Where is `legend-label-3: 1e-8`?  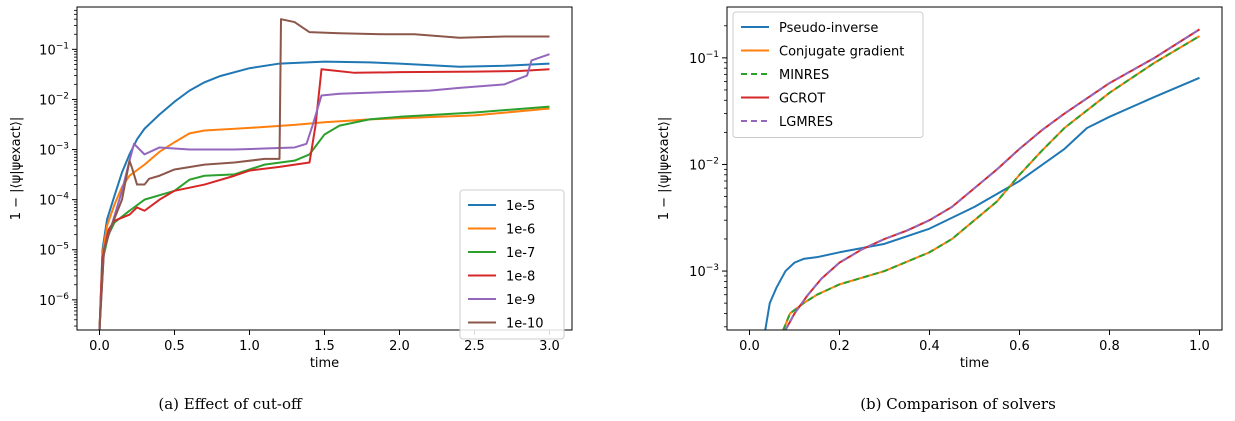 legend-label-3: 1e-8 is located at coordinates (520, 277).